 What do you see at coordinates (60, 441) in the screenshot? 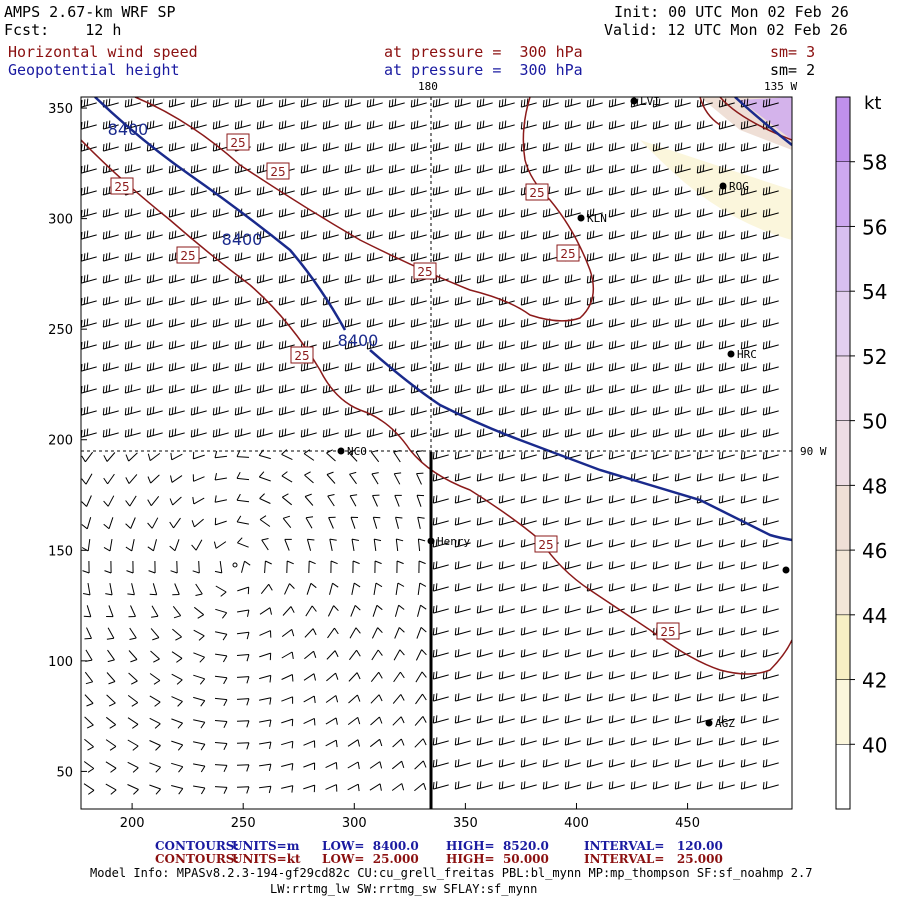
I see `y-tick-label: 200` at bounding box center [60, 441].